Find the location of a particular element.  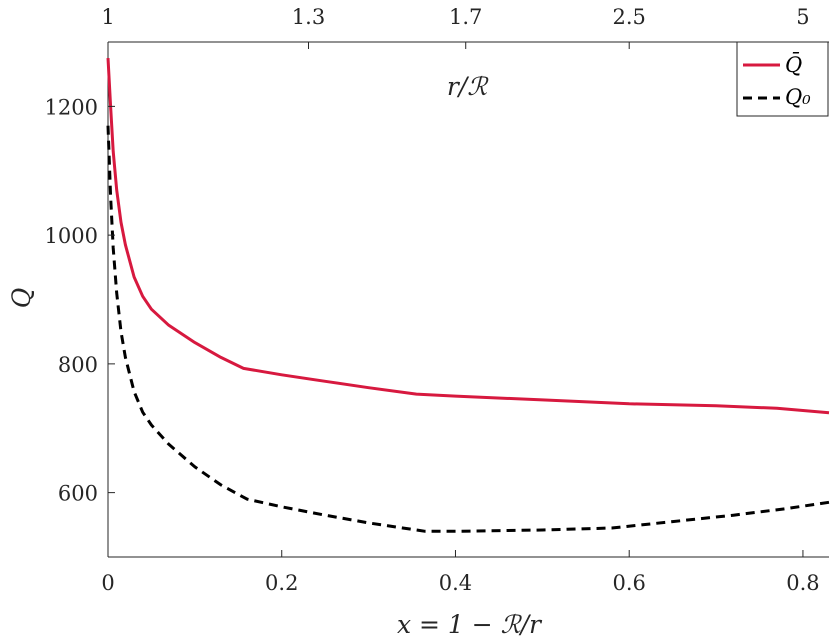

x-tick-label: 0 is located at coordinates (107, 583).